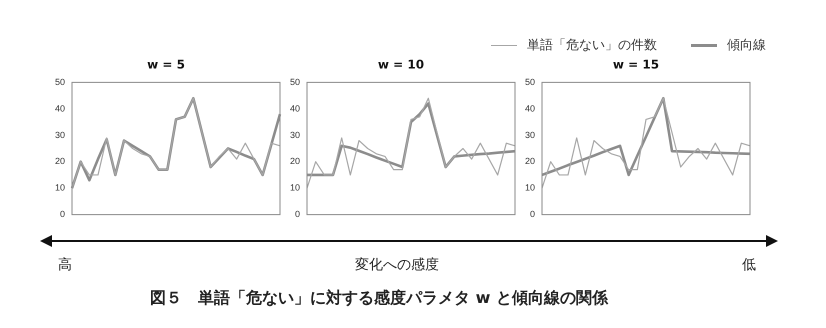 This screenshot has height=328, width=826. Describe the element at coordinates (397, 265) in the screenshot. I see `text: 変化への感度` at that location.